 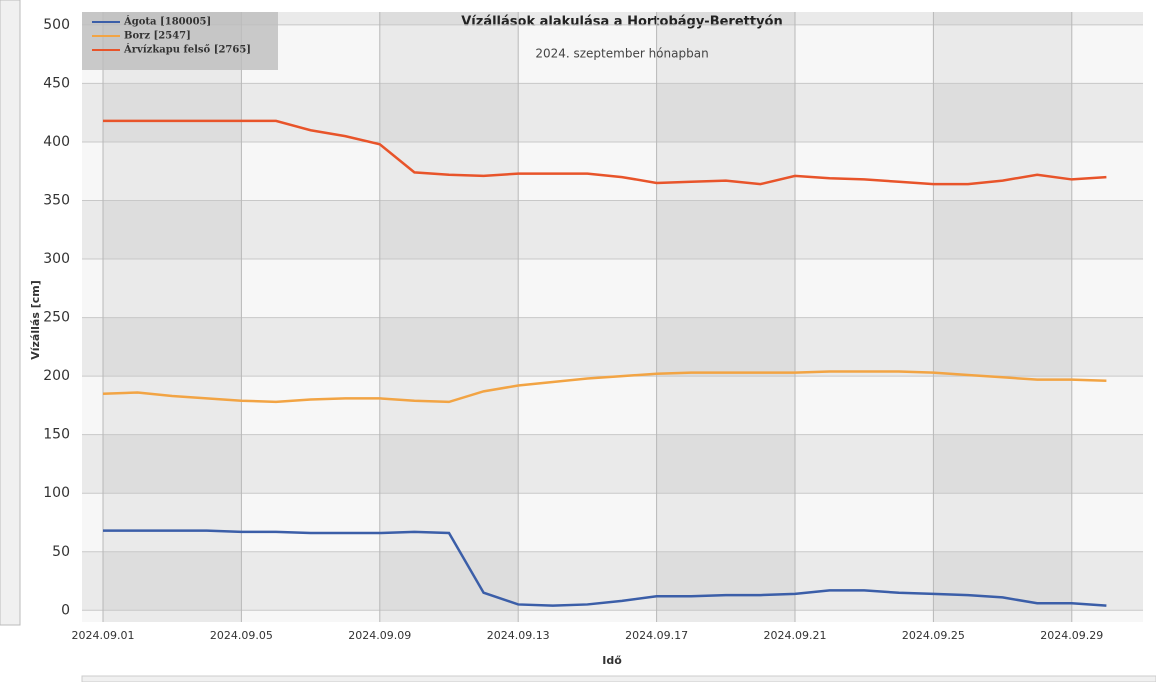 What do you see at coordinates (621, 54) in the screenshot?
I see `chart-subtitle: 2024. szeptember hónapban` at bounding box center [621, 54].